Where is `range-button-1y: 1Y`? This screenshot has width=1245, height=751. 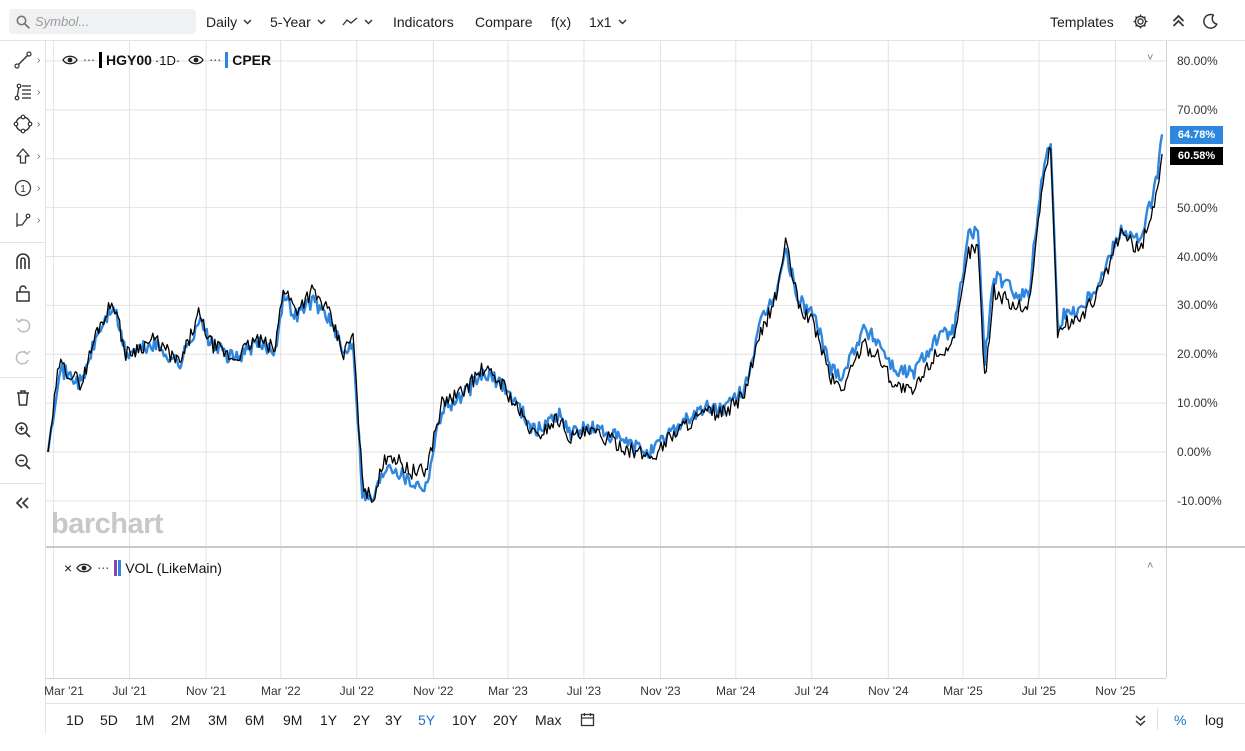
range-button-1y: 1Y is located at coordinates (329, 720).